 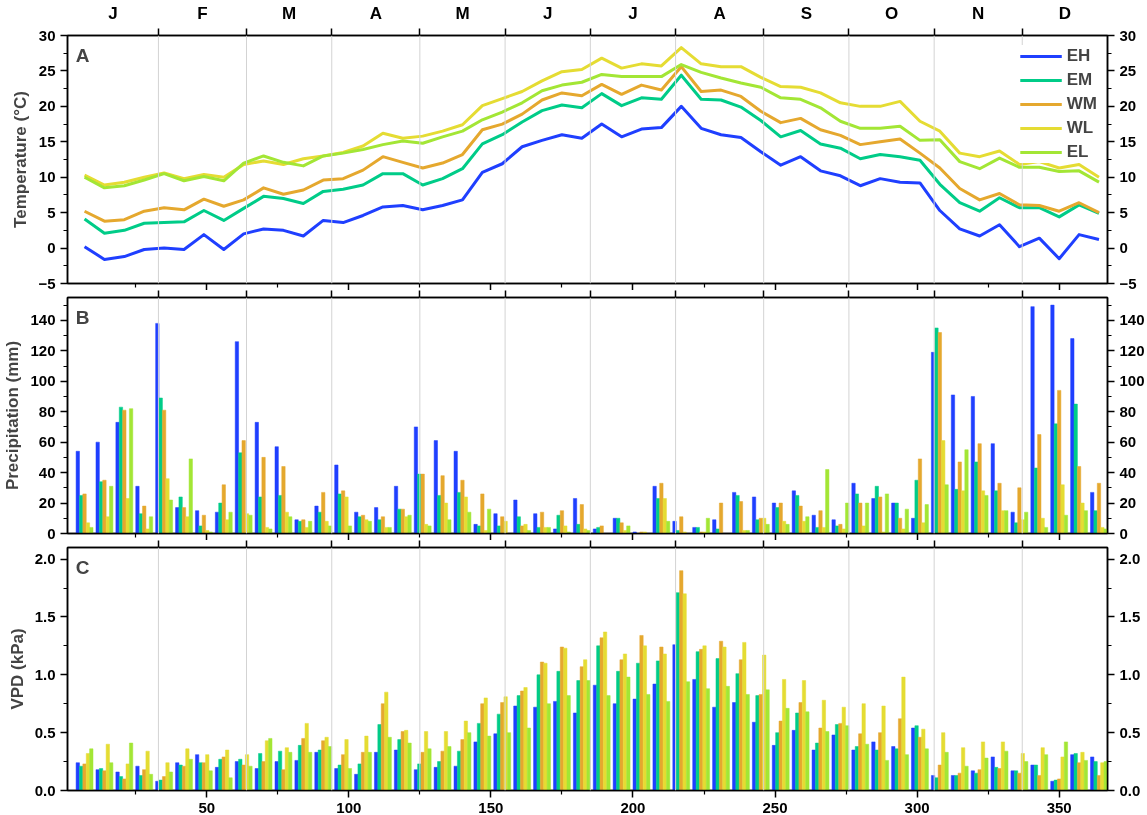 What do you see at coordinates (891, 13) in the screenshot?
I see `text: O` at bounding box center [891, 13].